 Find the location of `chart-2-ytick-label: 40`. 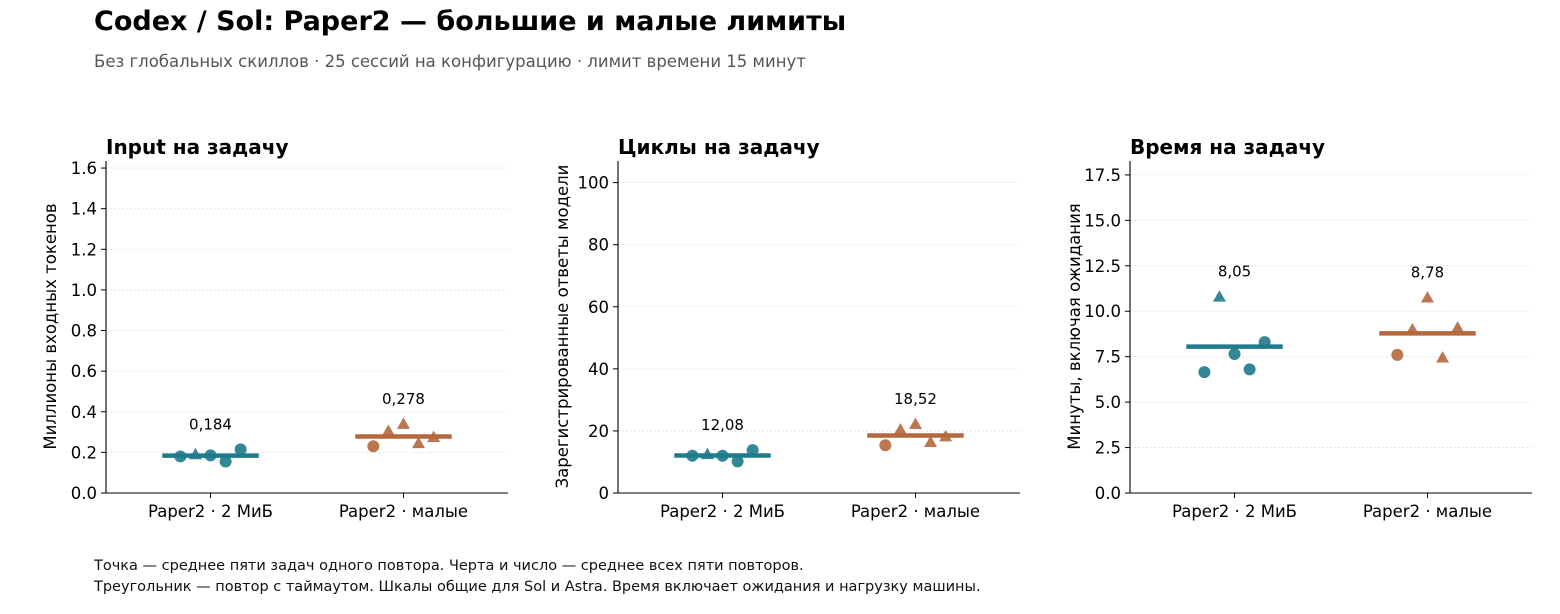

chart-2-ytick-label: 40 is located at coordinates (598, 369).